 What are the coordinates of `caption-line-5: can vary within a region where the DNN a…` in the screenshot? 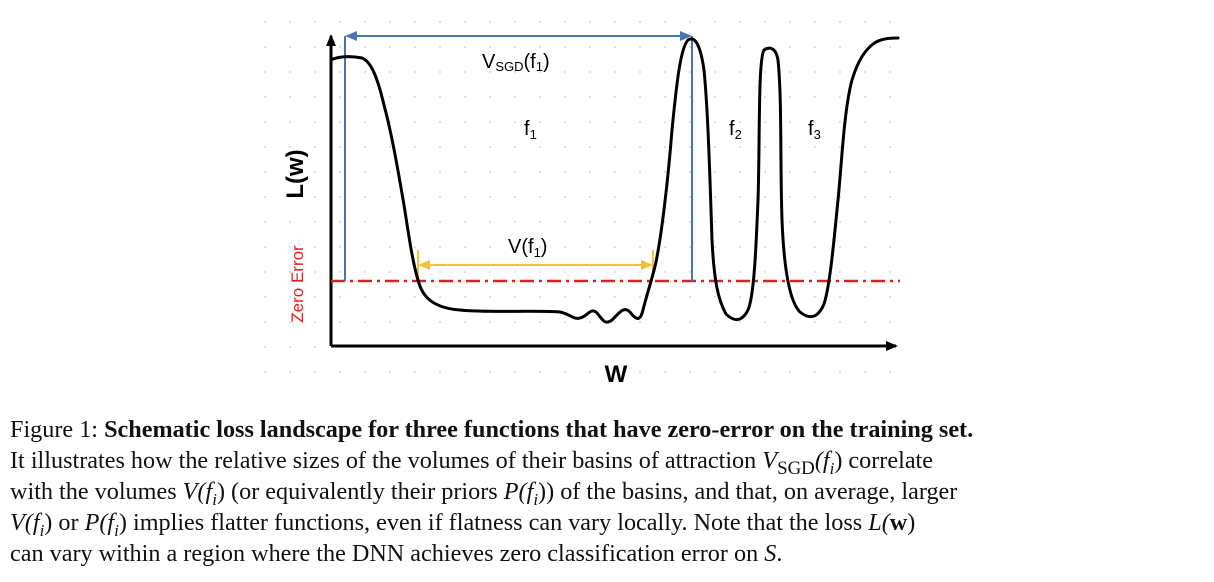 It's located at (608, 553).